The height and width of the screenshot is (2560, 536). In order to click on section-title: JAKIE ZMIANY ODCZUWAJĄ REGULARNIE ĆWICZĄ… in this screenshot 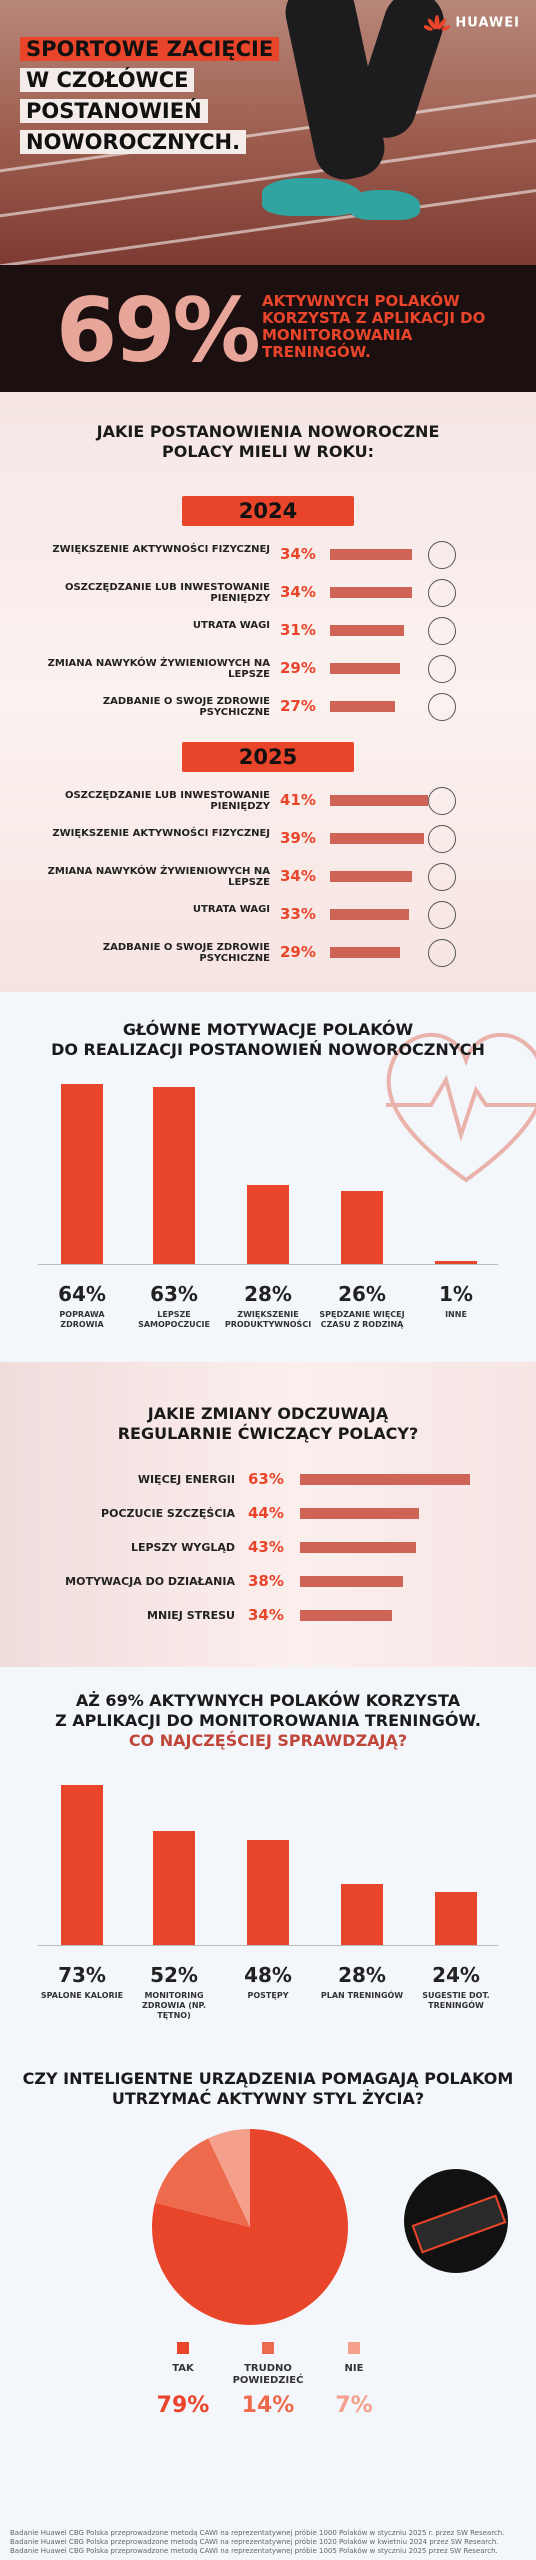, I will do `click(268, 1424)`.